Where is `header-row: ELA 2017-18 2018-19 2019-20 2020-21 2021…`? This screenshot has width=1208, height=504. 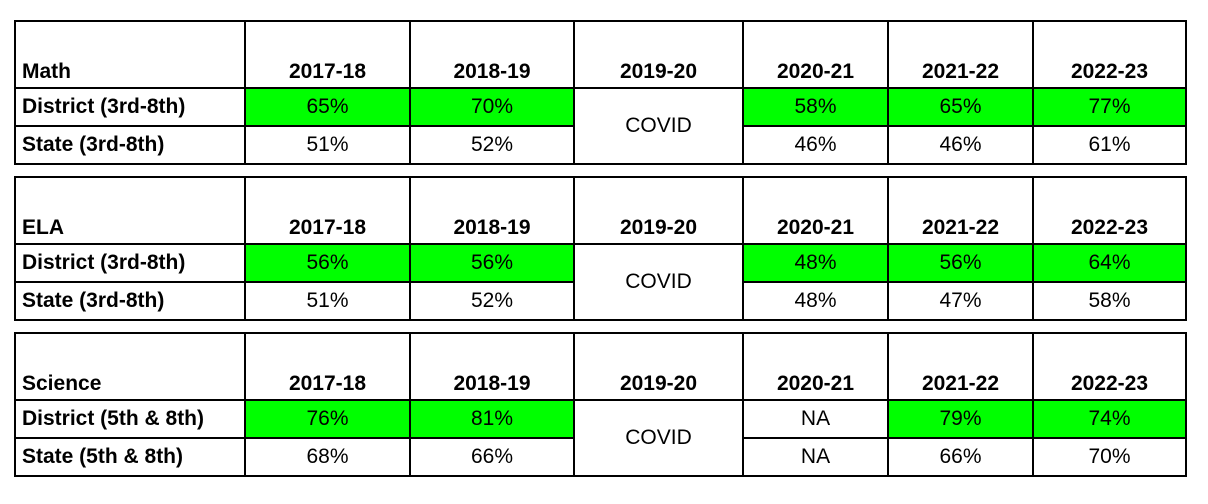 header-row: ELA 2017-18 2018-19 2019-20 2020-21 2021… is located at coordinates (600, 210).